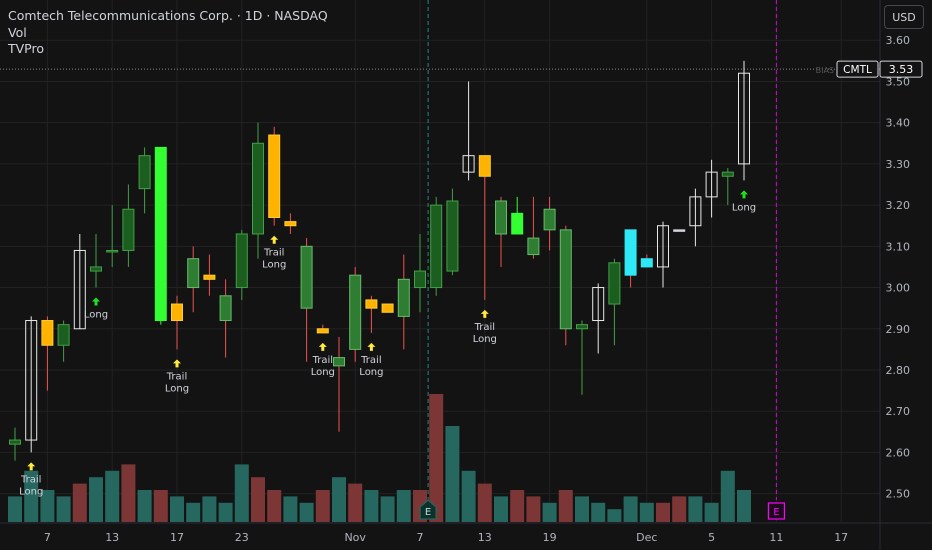 The width and height of the screenshot is (932, 550). I want to click on price-tag-value-box, so click(901, 69).